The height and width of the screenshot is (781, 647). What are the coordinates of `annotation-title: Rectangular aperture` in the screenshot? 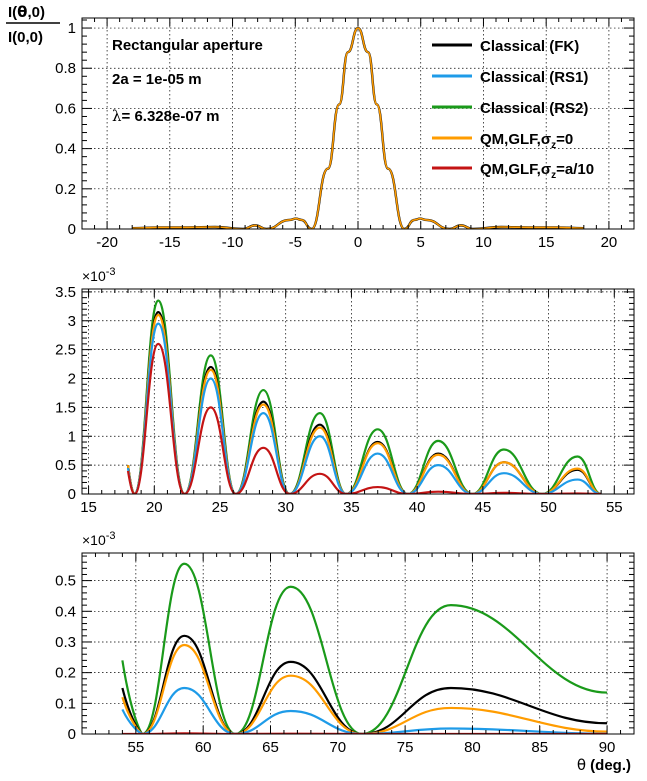 It's located at (187, 45).